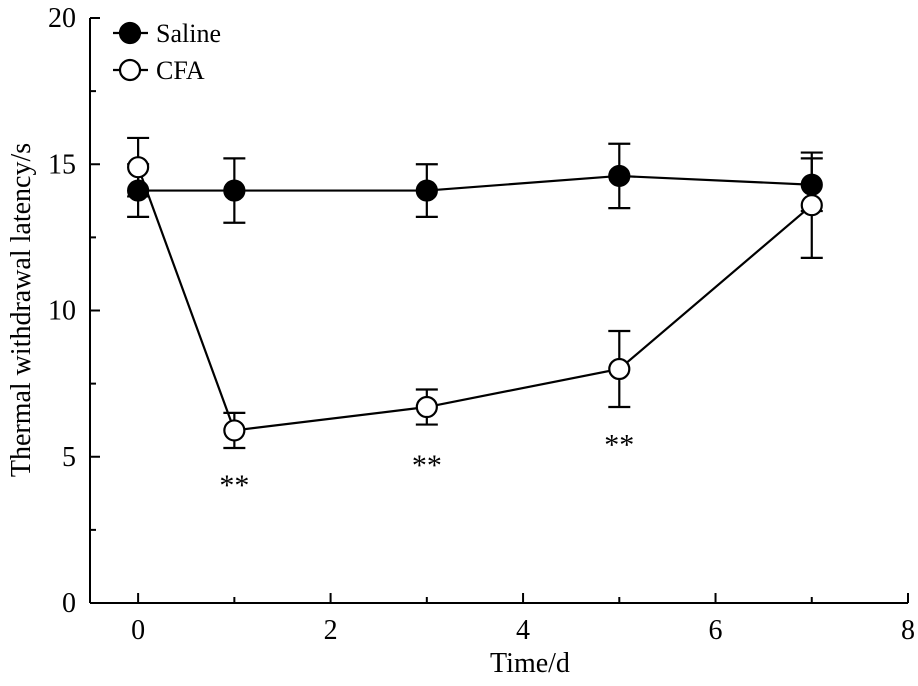  Describe the element at coordinates (188, 33) in the screenshot. I see `legend-label: Saline` at that location.